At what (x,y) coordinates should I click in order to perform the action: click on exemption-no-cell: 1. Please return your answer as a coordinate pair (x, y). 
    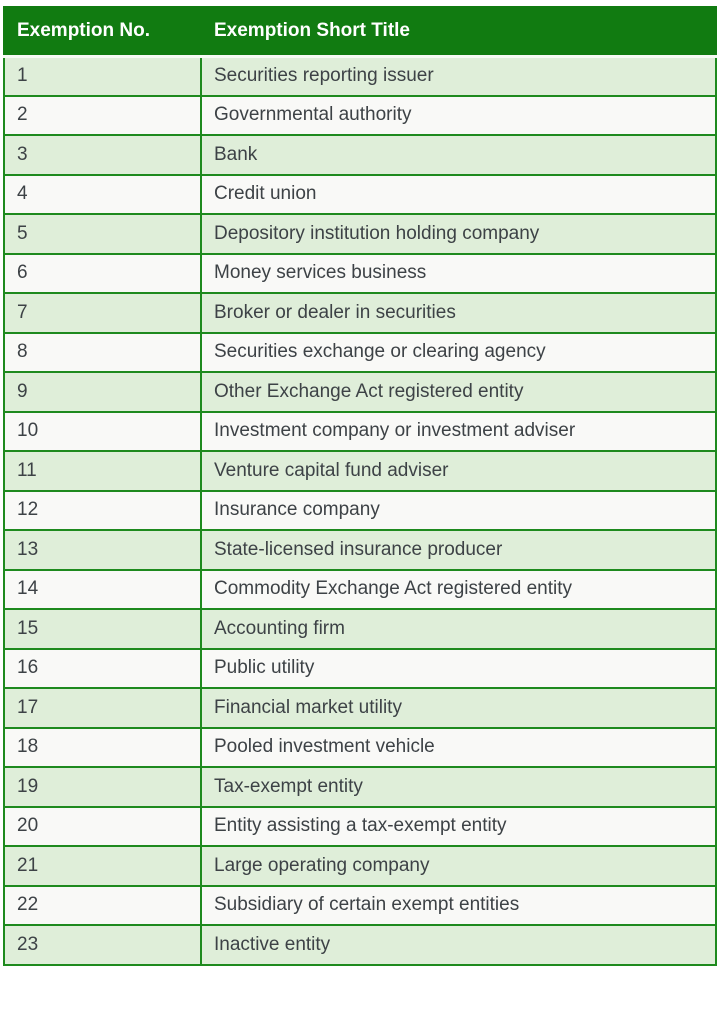
    Looking at the image, I should click on (102, 76).